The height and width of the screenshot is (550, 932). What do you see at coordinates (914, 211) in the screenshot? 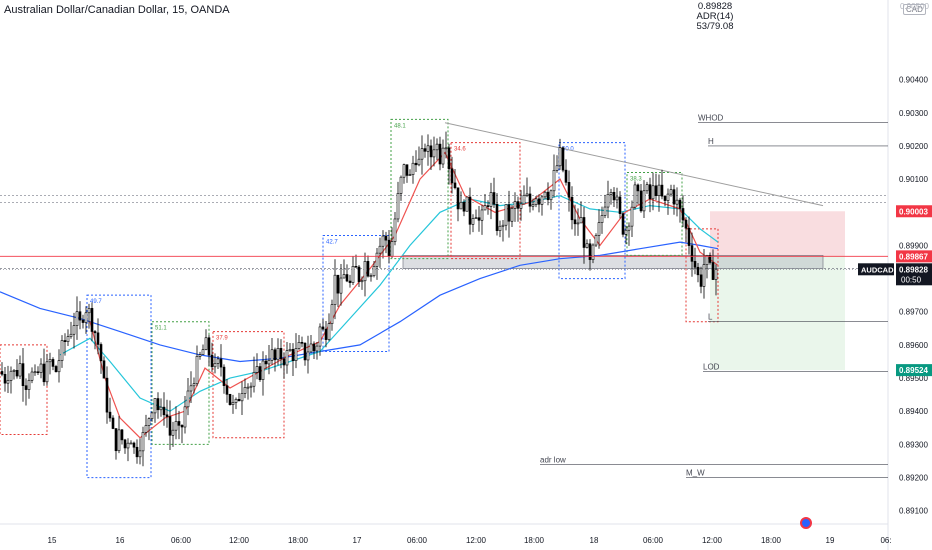
I see `price-tag-bg` at bounding box center [914, 211].